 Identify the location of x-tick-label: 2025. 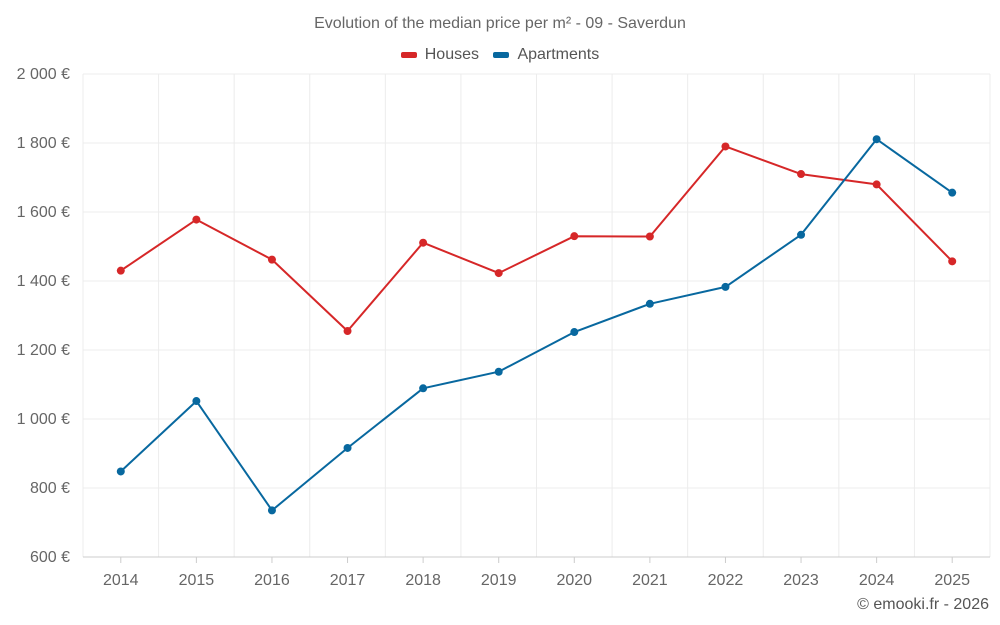
(952, 580).